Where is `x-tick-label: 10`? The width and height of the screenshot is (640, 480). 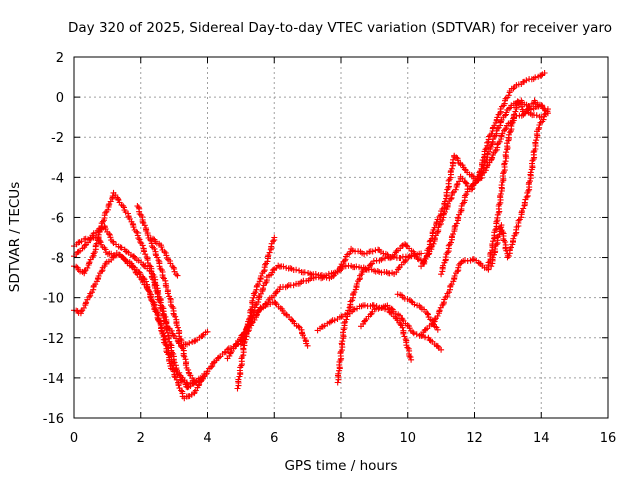 x-tick-label: 10 is located at coordinates (407, 438).